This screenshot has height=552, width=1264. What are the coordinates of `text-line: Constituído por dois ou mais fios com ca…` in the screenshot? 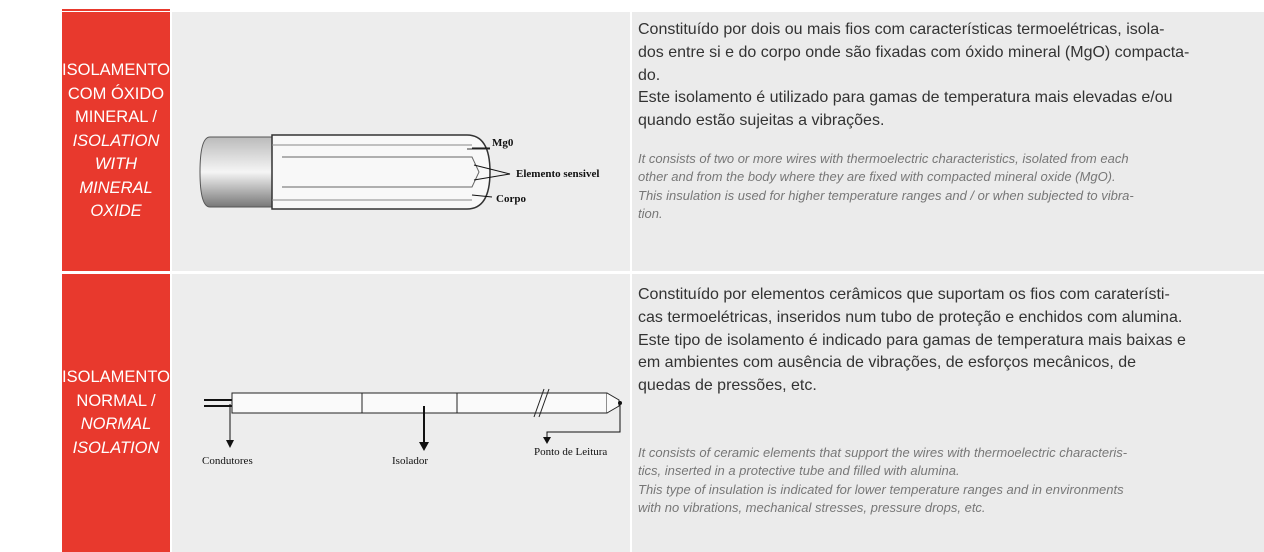 It's located at (901, 29).